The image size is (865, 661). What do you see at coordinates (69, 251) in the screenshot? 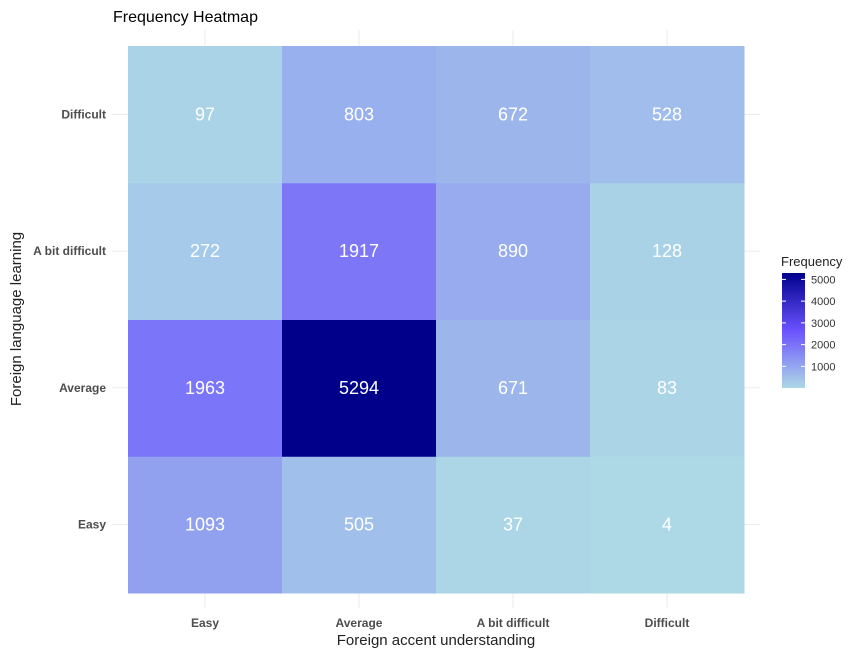
I see `y-tick-label: A bit difficult` at bounding box center [69, 251].